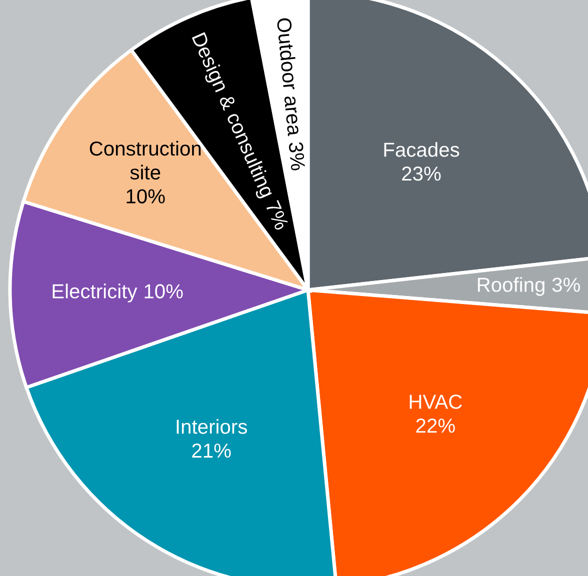  Describe the element at coordinates (511, 286) in the screenshot. I see `slice-label: Roofing` at that location.